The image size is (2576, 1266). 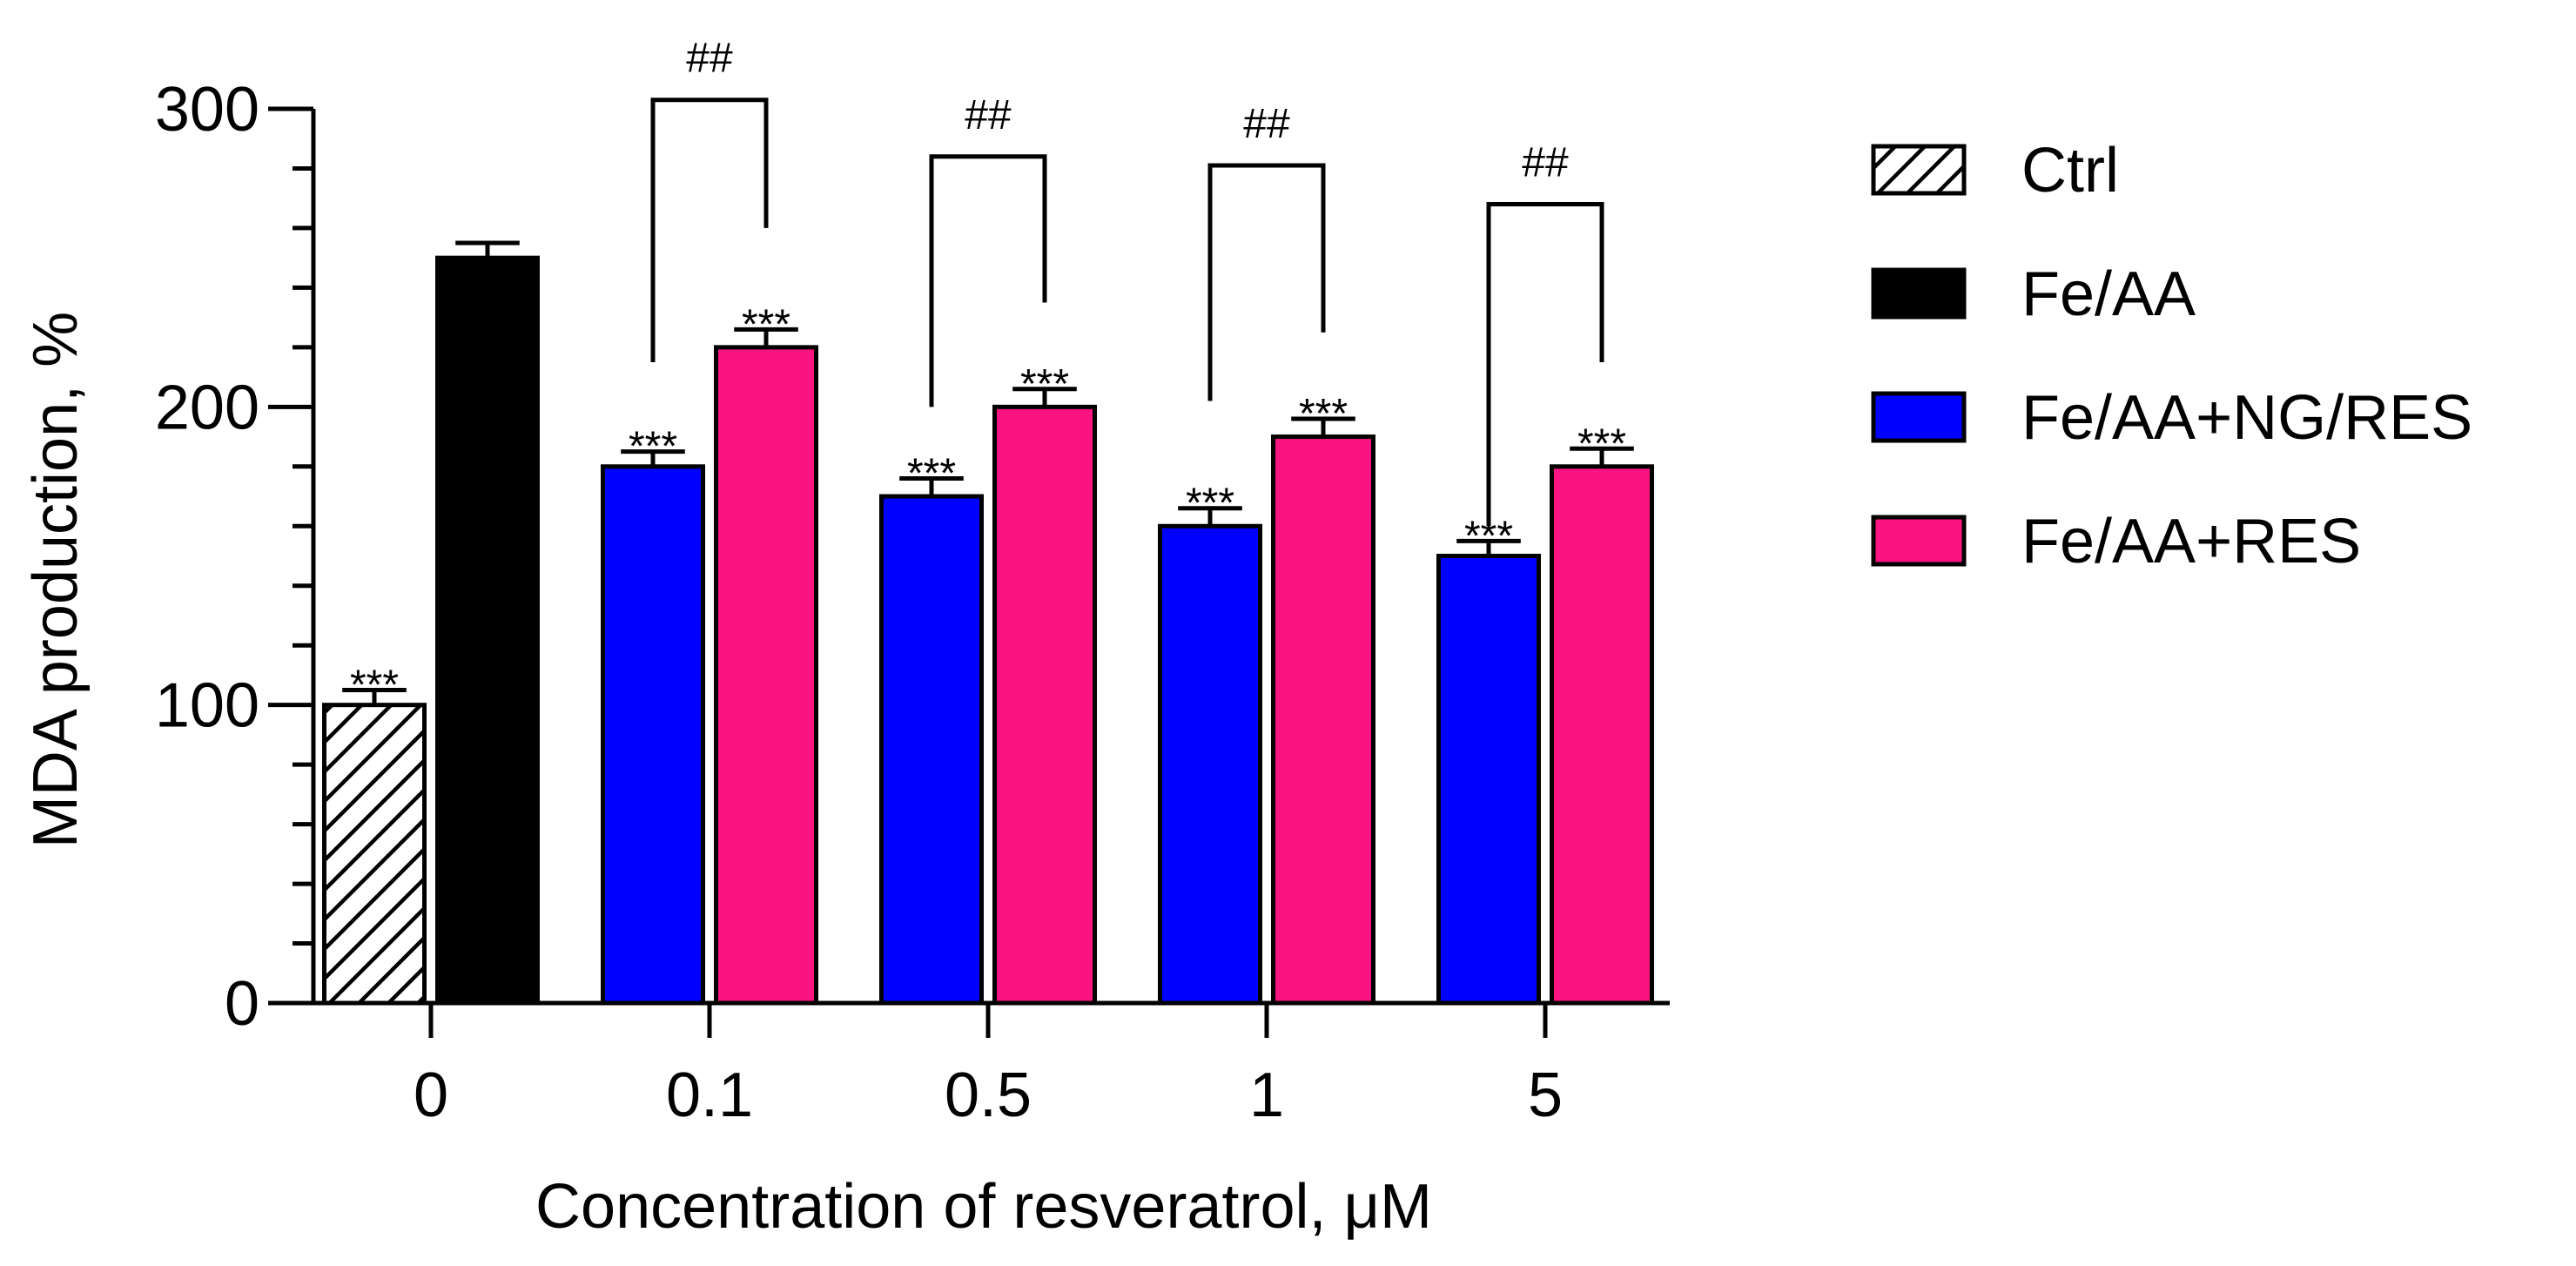 I want to click on legend: Ctrl Fe/AA Fe/AA+NG/RES Fe/AA+RES, so click(x=2171, y=356).